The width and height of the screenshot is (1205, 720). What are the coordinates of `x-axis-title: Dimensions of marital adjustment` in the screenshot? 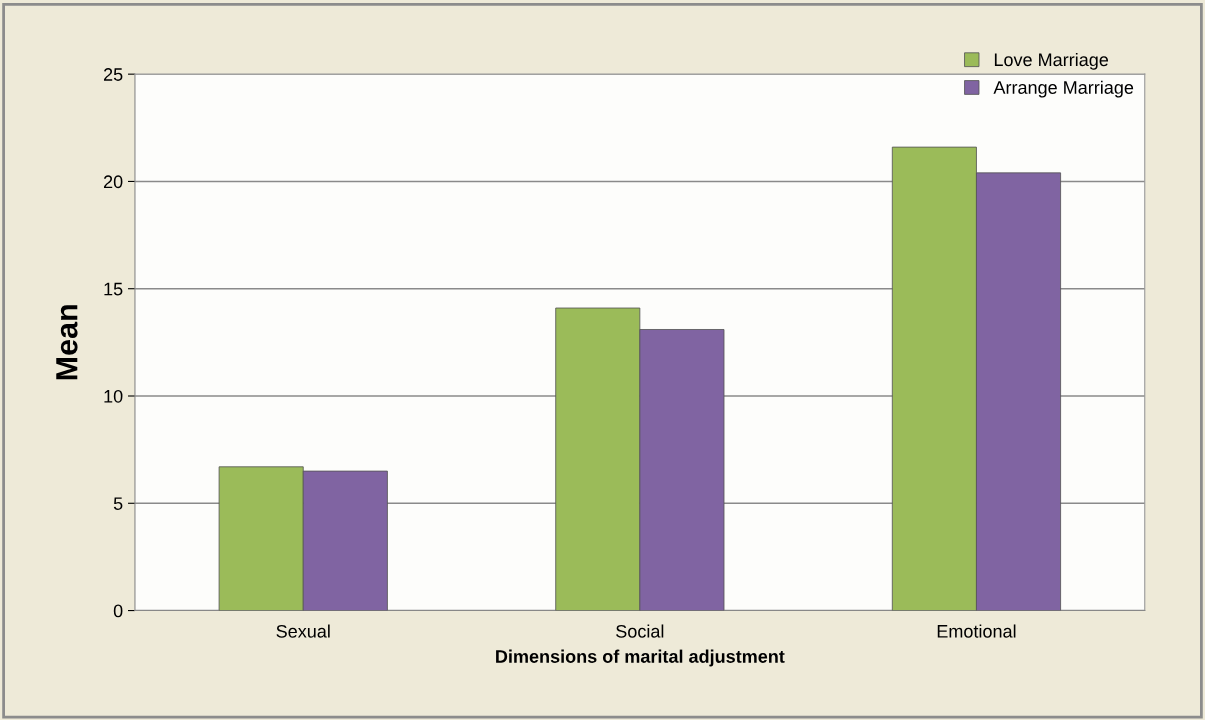 It's located at (640, 658).